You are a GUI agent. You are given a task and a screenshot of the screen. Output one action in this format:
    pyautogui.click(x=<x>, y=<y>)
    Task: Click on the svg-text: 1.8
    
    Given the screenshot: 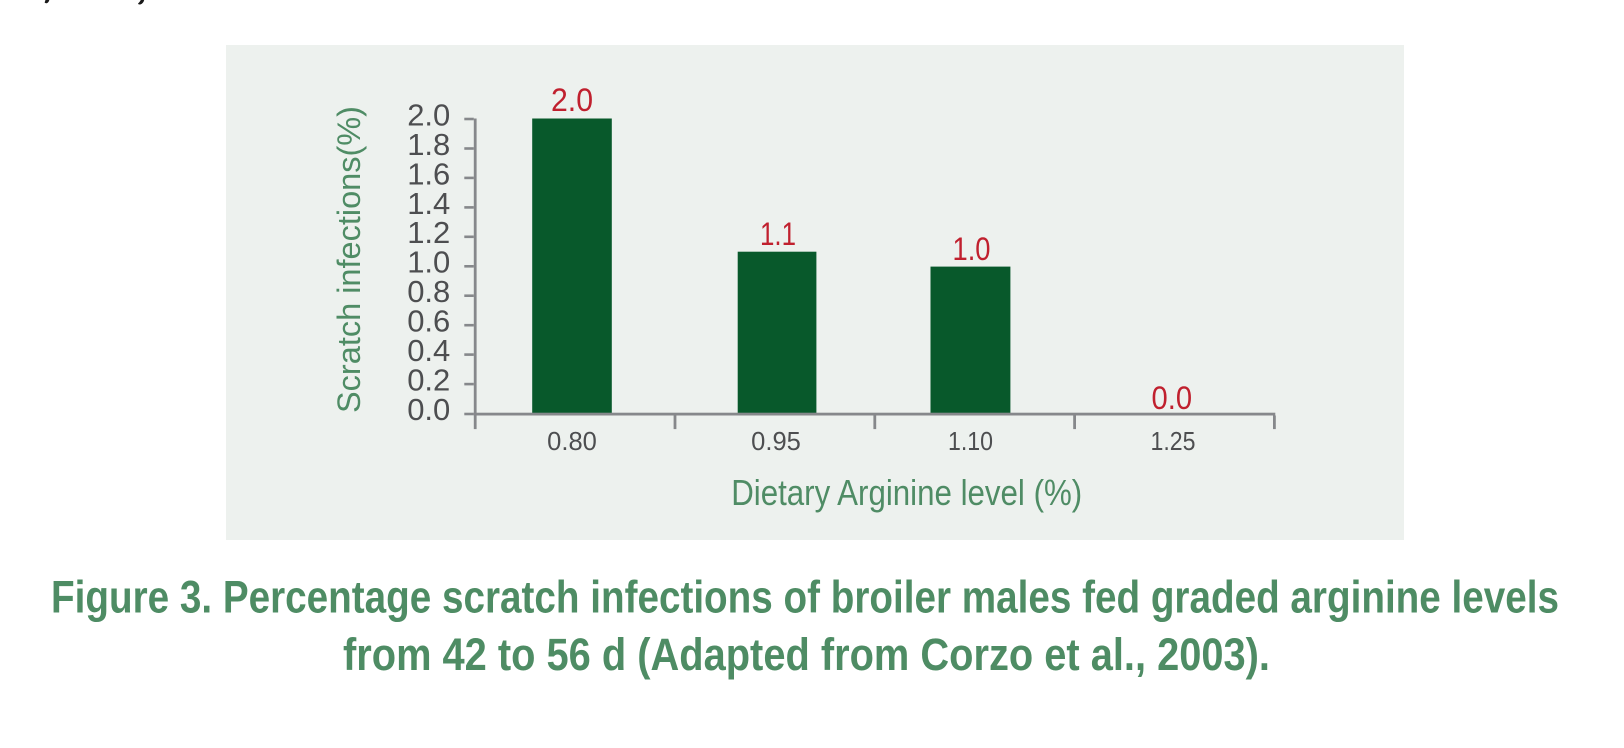 What is the action you would take?
    pyautogui.click(x=428, y=144)
    